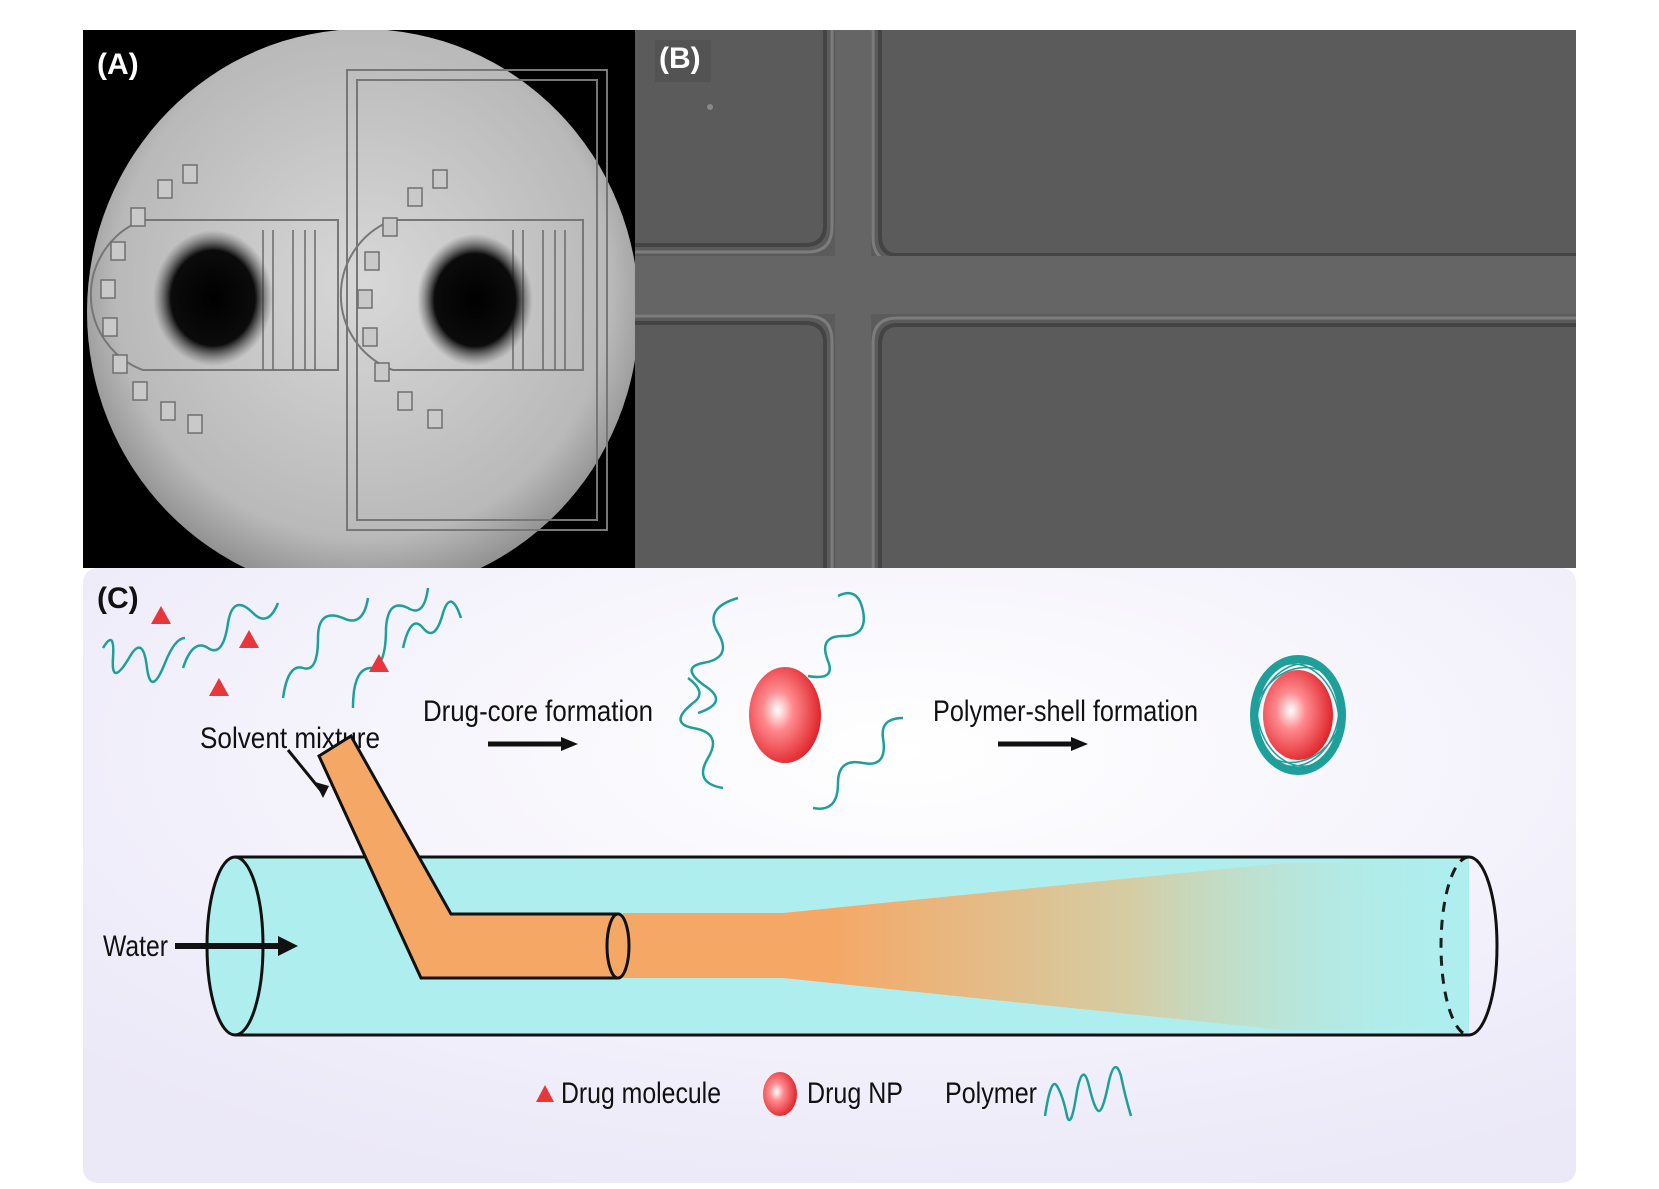  I want to click on legend-polymer-icon, so click(1088, 1094).